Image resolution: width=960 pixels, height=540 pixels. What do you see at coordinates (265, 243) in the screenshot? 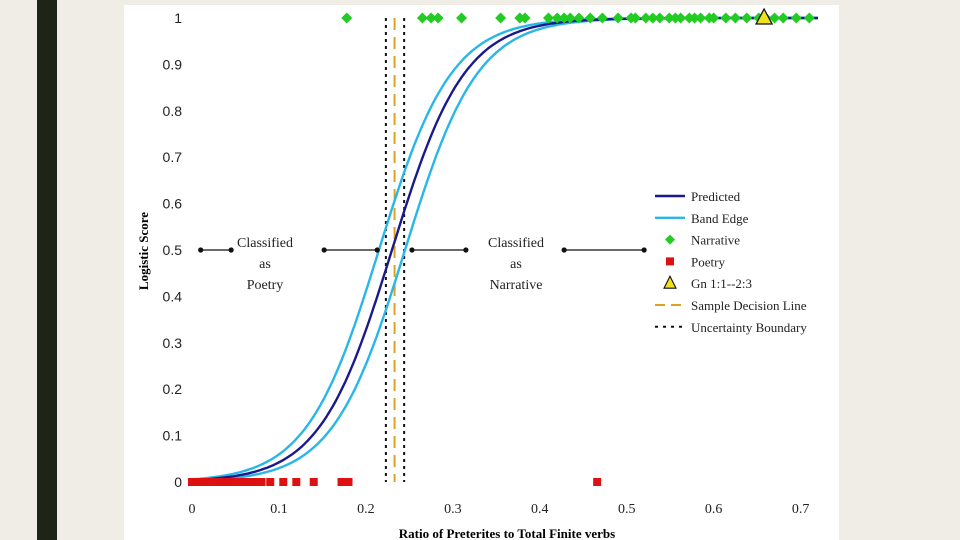
I see `annotation-poetry-text: Classified` at bounding box center [265, 243].